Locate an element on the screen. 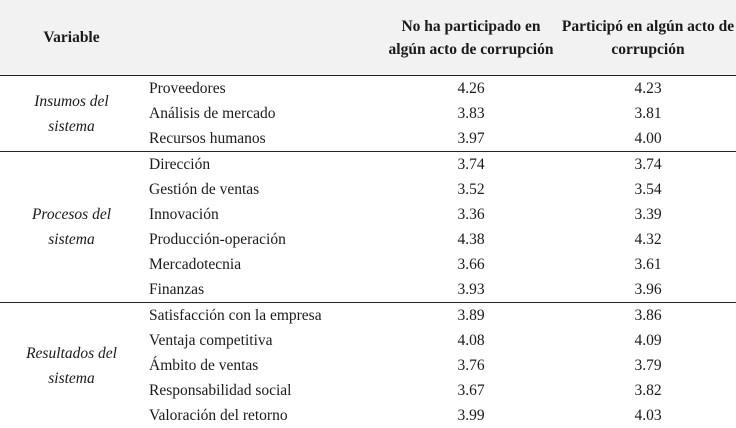 This screenshot has height=428, width=736. value-no-corruption: 3.93 is located at coordinates (471, 290).